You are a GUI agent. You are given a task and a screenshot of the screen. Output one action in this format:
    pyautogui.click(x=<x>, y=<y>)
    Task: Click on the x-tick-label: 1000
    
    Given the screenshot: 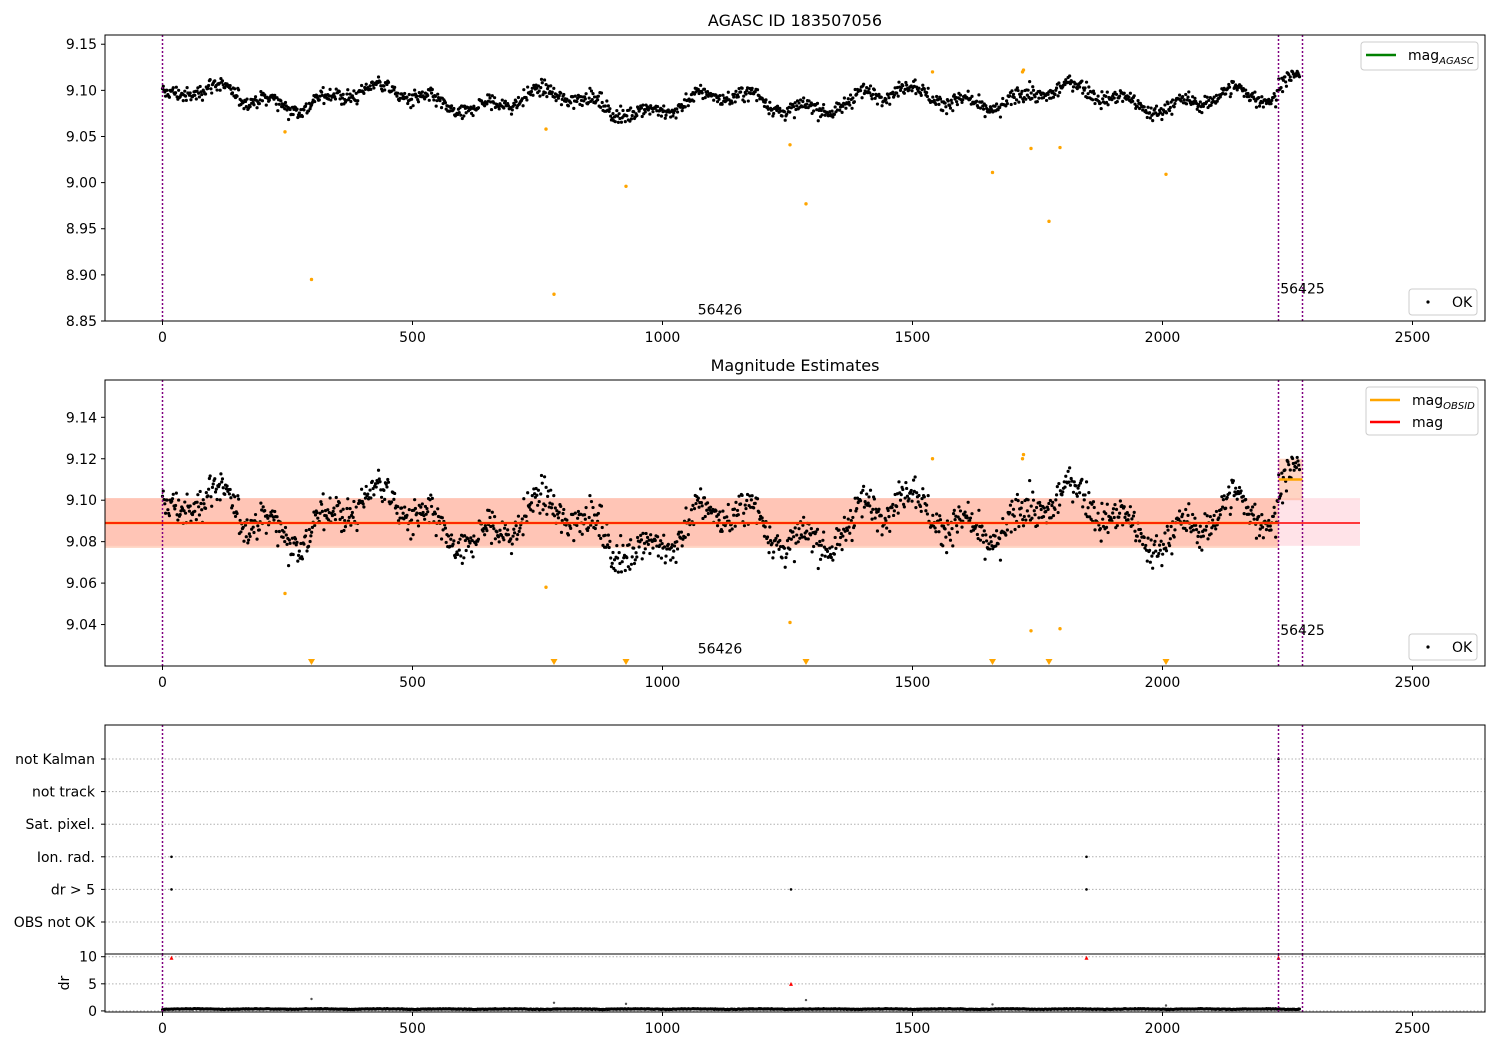 What is the action you would take?
    pyautogui.click(x=663, y=1029)
    